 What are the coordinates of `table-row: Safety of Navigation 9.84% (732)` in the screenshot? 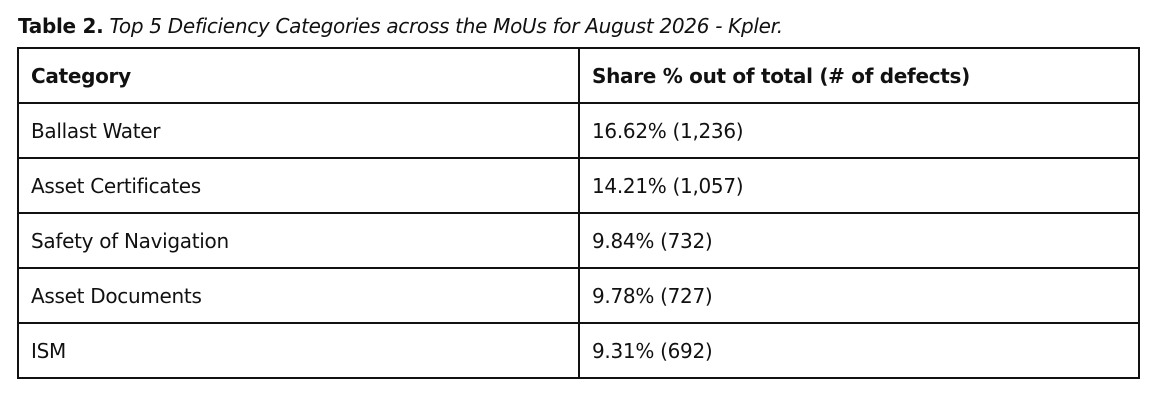 It's located at (578, 240).